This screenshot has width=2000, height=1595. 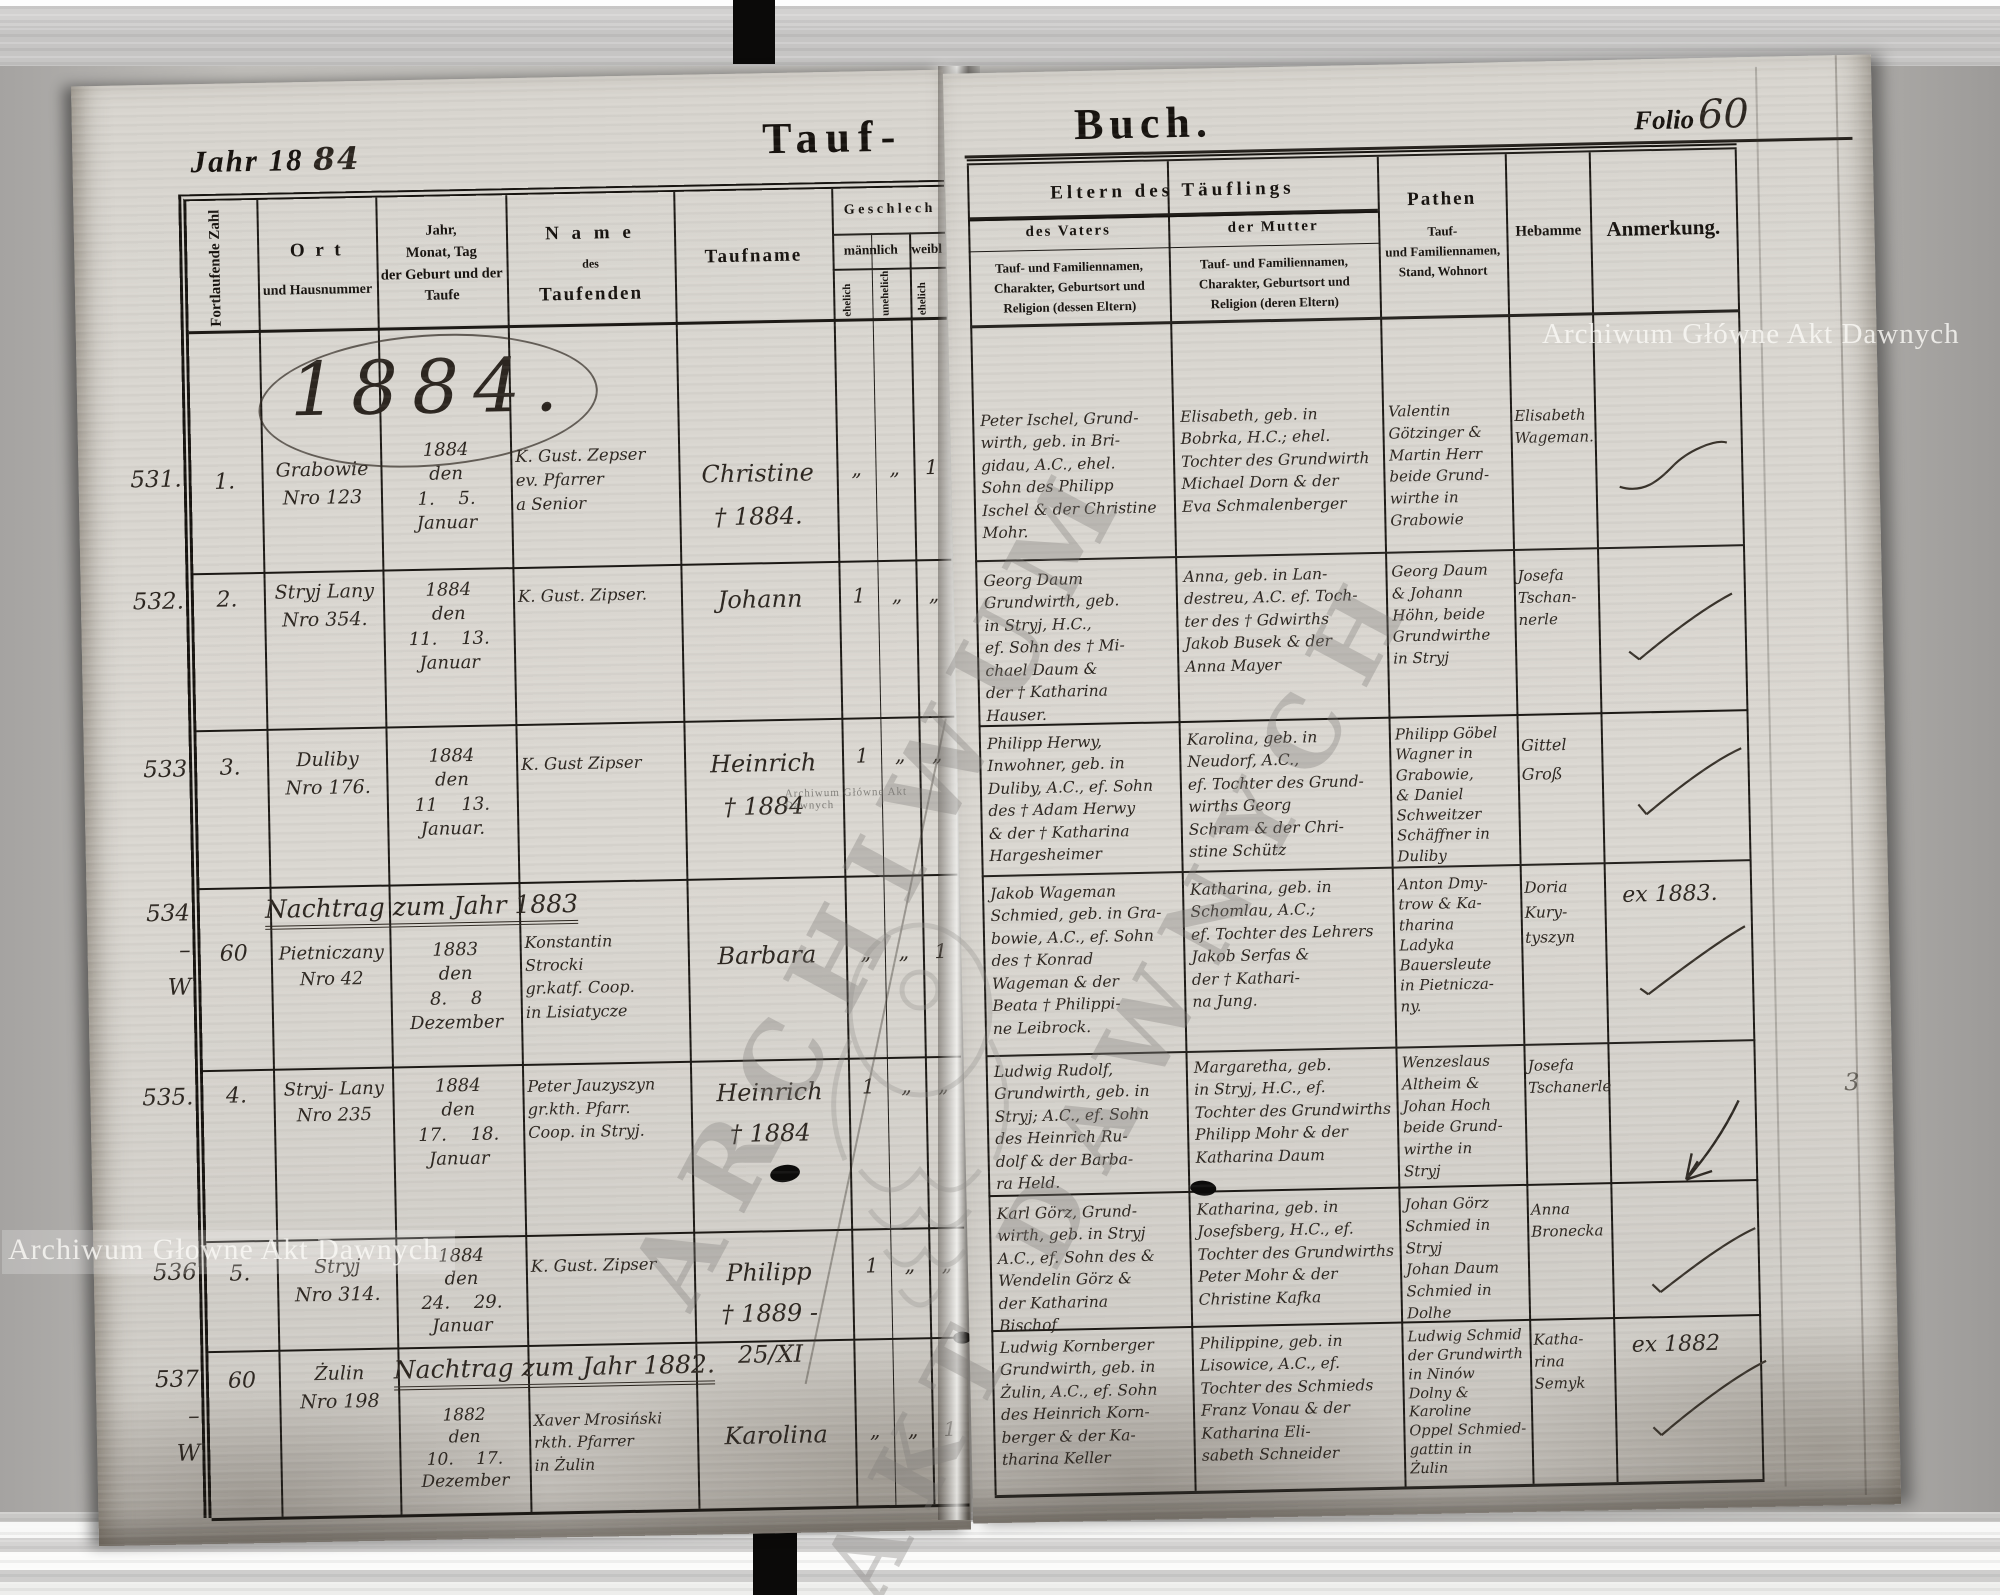 What do you see at coordinates (230, 768) in the screenshot?
I see `entry-nr: 3.` at bounding box center [230, 768].